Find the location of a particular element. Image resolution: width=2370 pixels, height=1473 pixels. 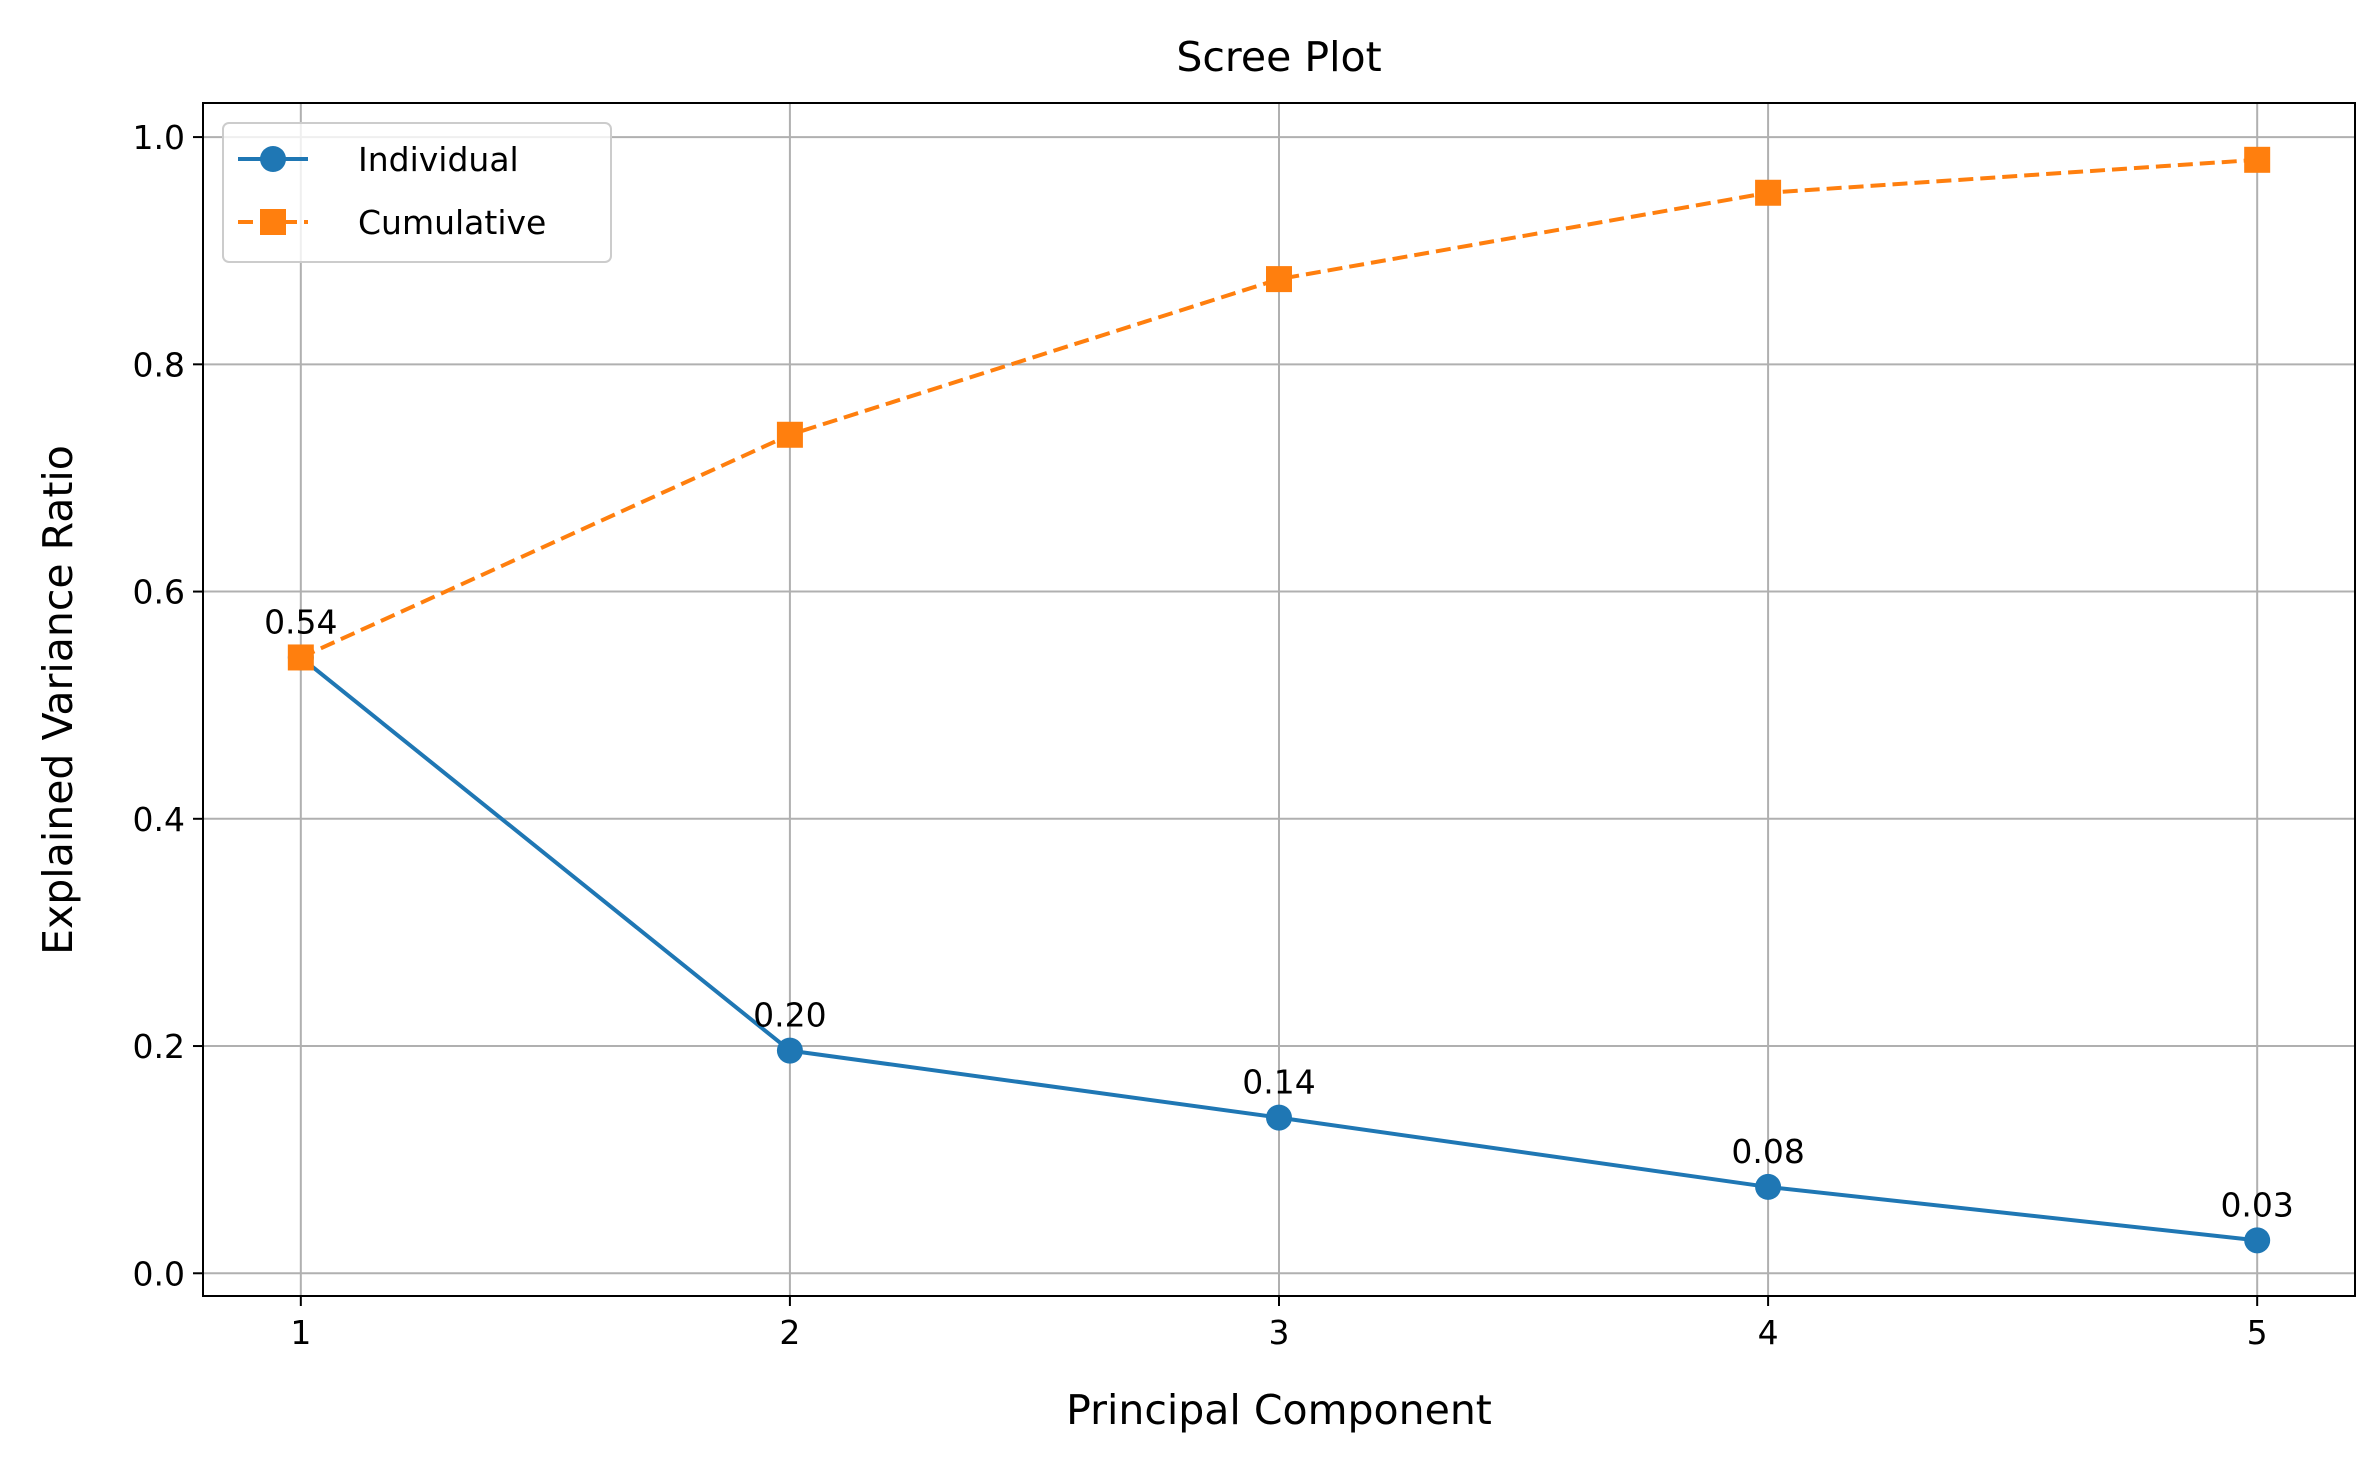

y-tick-label: 0.8 is located at coordinates (159, 364).